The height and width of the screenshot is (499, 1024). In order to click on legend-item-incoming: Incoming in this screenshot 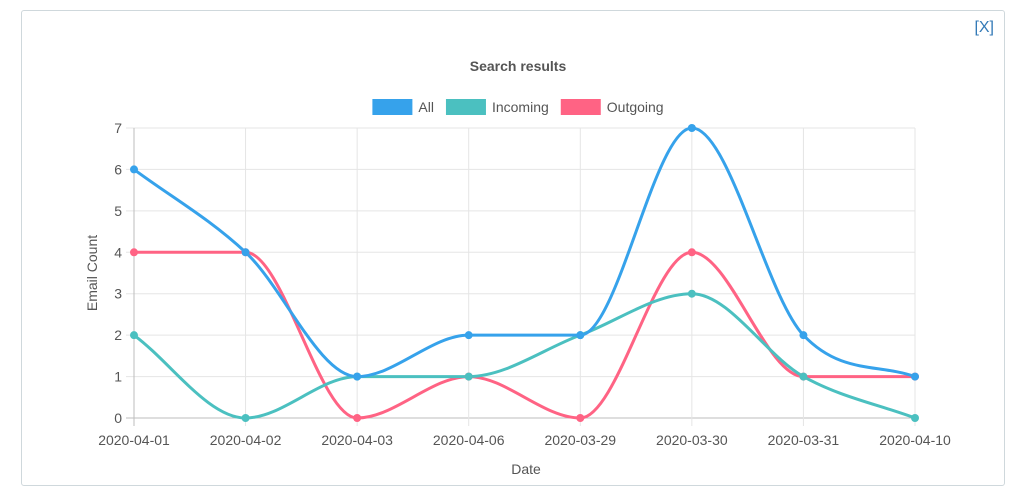, I will do `click(497, 107)`.